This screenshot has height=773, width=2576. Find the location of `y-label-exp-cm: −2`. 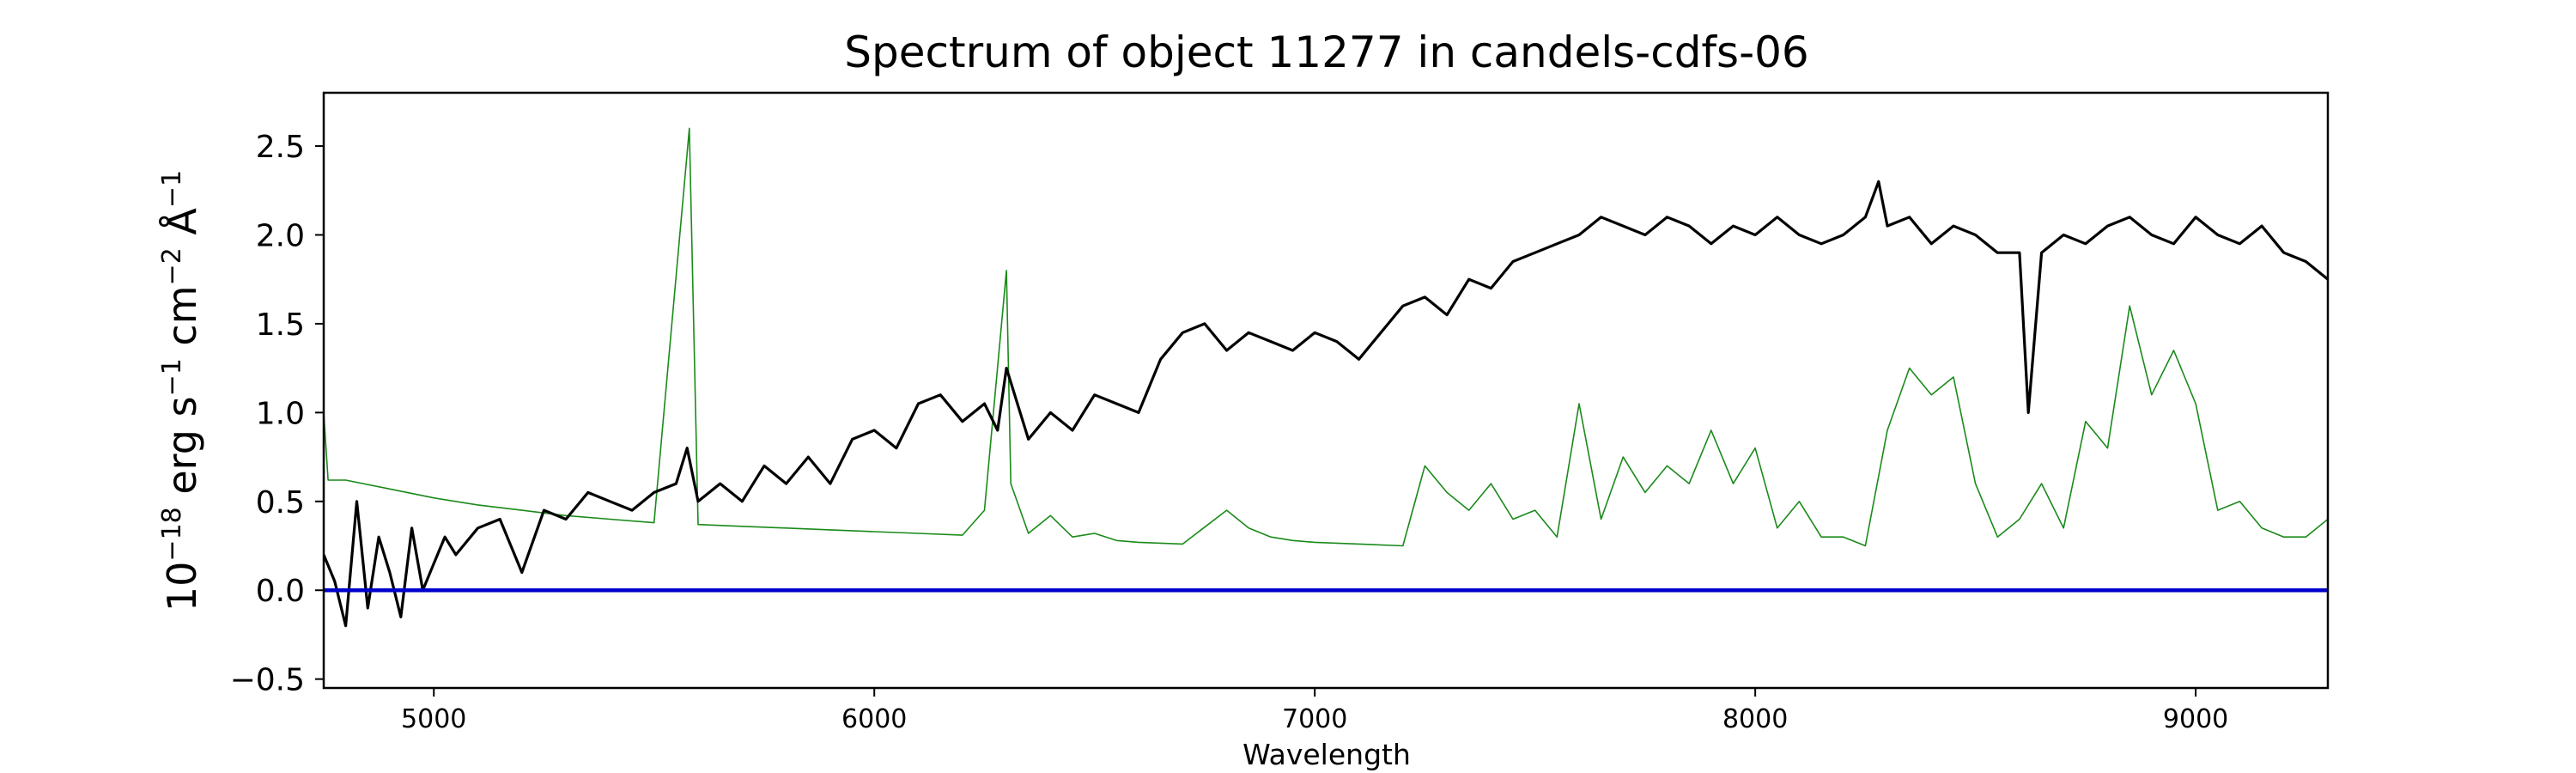

y-label-exp-cm: −2 is located at coordinates (172, 266).